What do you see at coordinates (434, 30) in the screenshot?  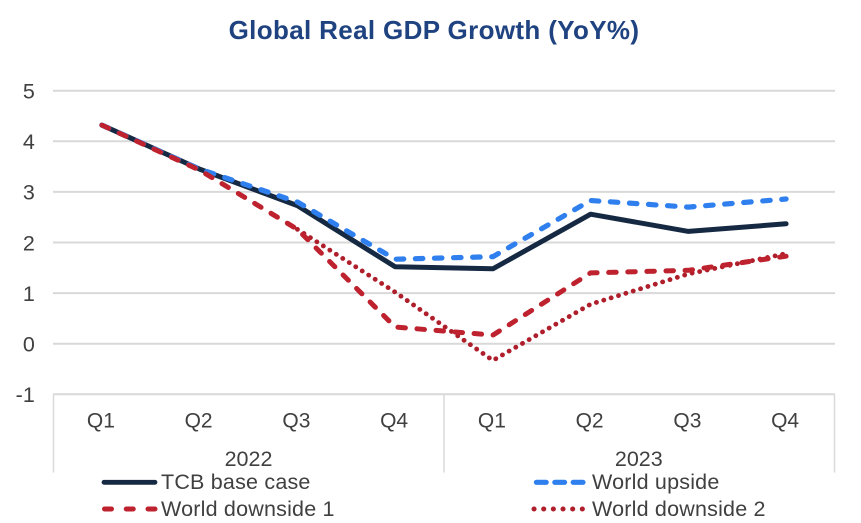 I see `svg-text: Global Real GDP Growth (YoY%)` at bounding box center [434, 30].